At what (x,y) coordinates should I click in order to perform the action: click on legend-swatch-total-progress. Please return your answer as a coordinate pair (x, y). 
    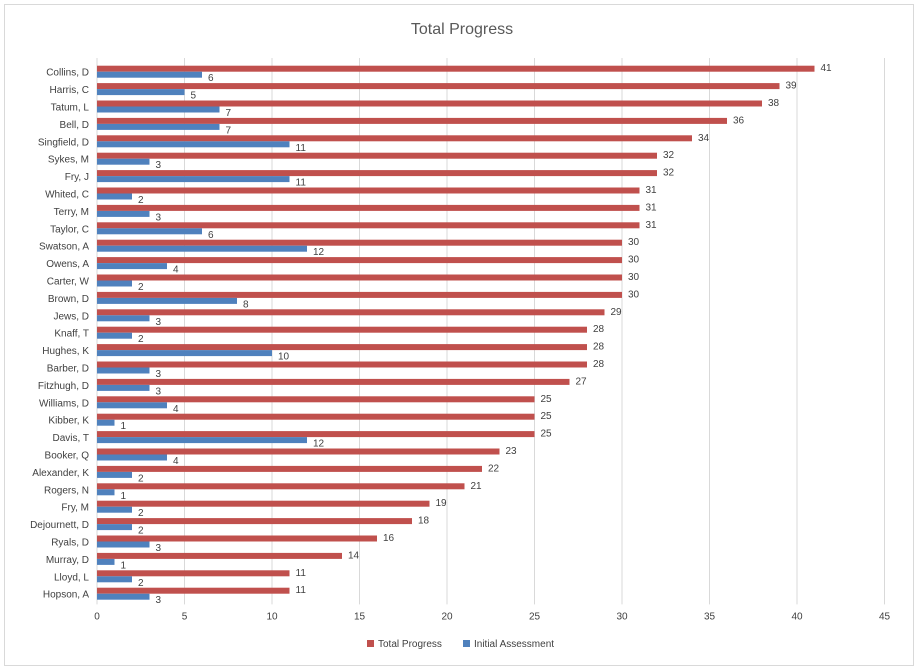
    Looking at the image, I should click on (370, 643).